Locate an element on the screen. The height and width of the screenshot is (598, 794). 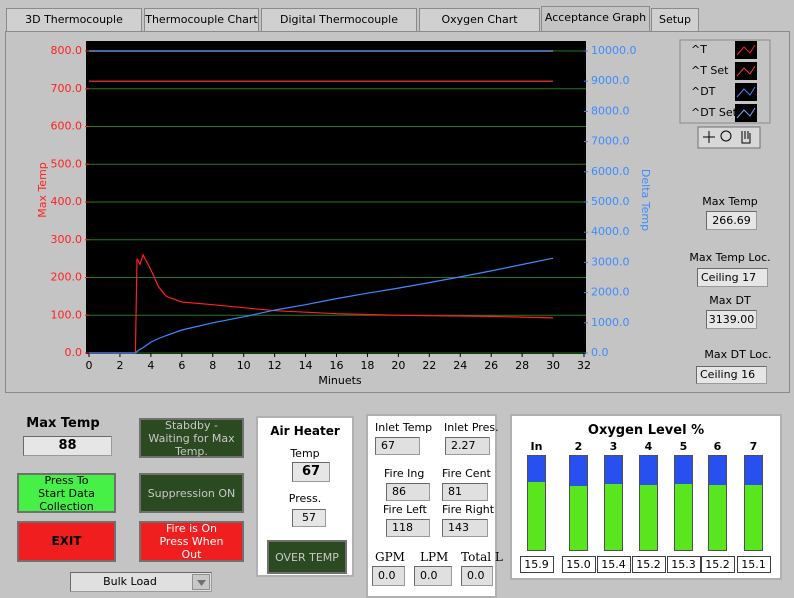
x-tick-label: 18 is located at coordinates (367, 365).